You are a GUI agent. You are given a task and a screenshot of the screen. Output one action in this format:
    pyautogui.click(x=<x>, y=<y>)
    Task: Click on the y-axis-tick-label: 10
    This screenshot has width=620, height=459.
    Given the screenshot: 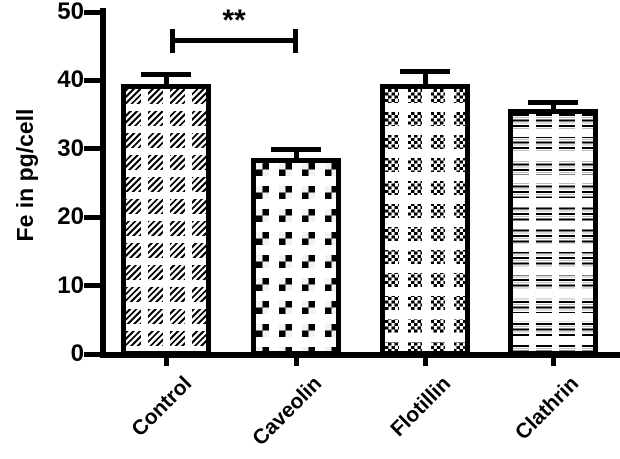 What is the action you would take?
    pyautogui.click(x=70, y=285)
    